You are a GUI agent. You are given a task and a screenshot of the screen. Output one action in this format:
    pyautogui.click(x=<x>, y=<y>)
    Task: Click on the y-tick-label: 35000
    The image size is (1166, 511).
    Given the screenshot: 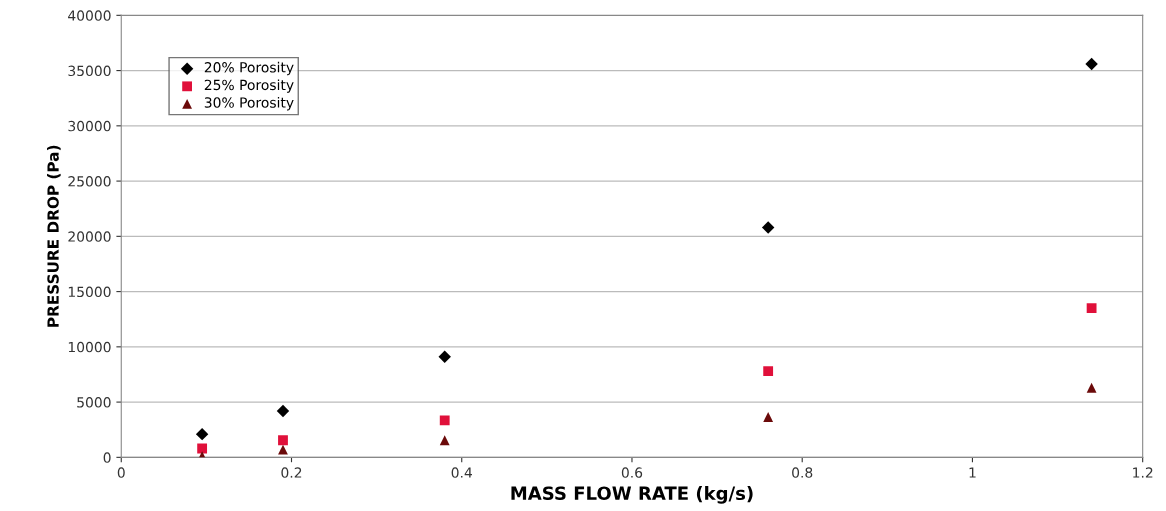 What is the action you would take?
    pyautogui.click(x=89, y=71)
    